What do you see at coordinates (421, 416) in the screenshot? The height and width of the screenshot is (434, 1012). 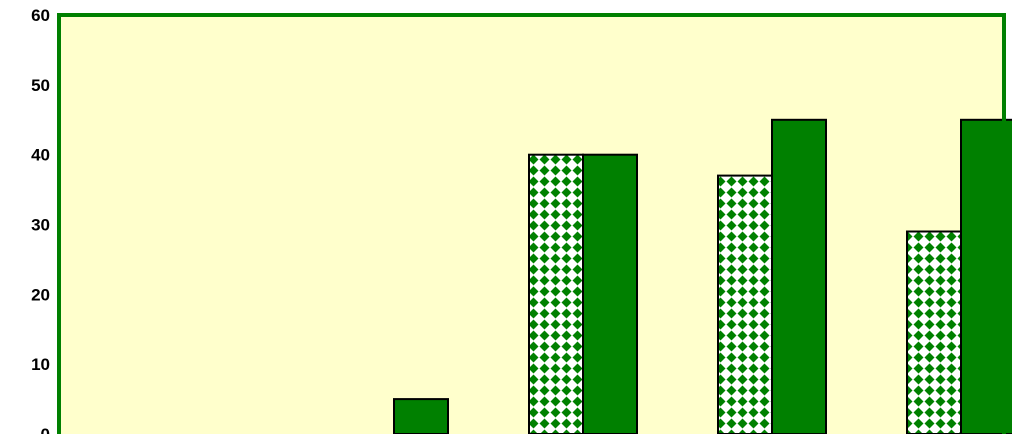 I see `bar-series2-cat2` at bounding box center [421, 416].